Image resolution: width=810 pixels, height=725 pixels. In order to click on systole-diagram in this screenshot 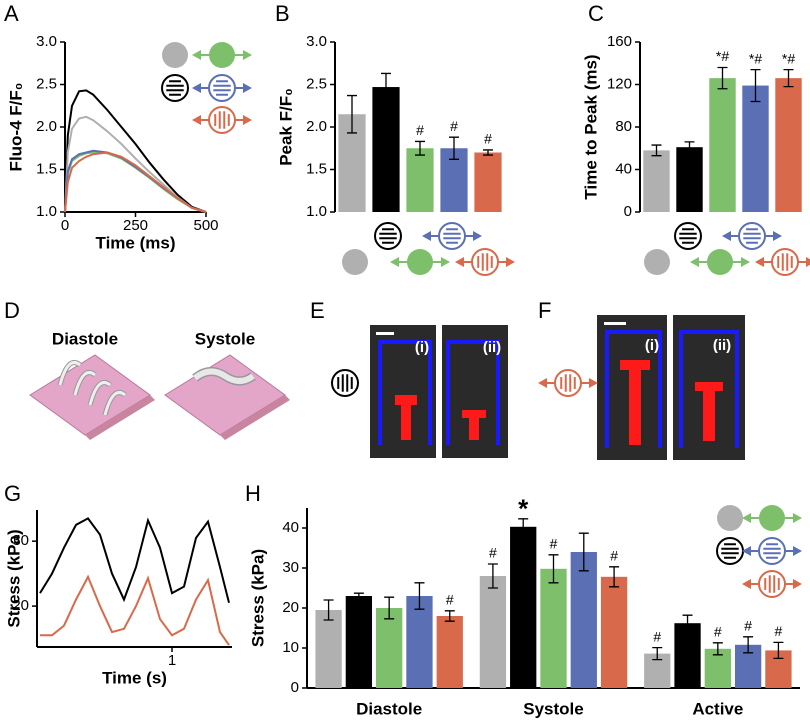, I will do `click(227, 397)`.